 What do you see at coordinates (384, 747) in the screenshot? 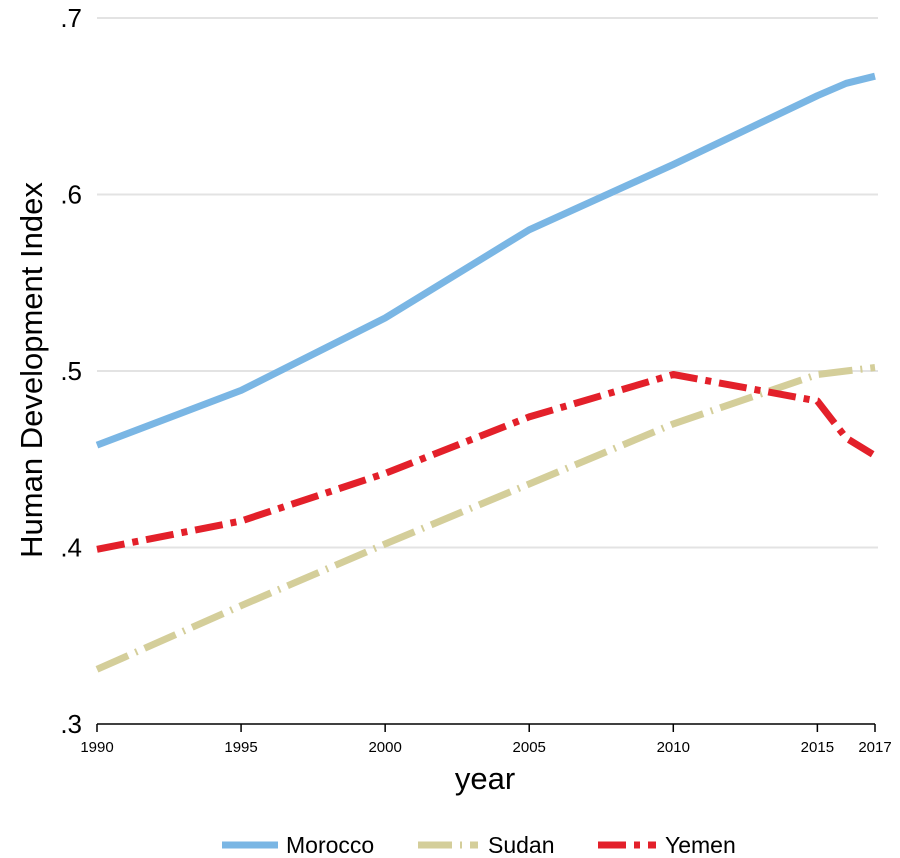
I see `x-tick-label: 2000` at bounding box center [384, 747].